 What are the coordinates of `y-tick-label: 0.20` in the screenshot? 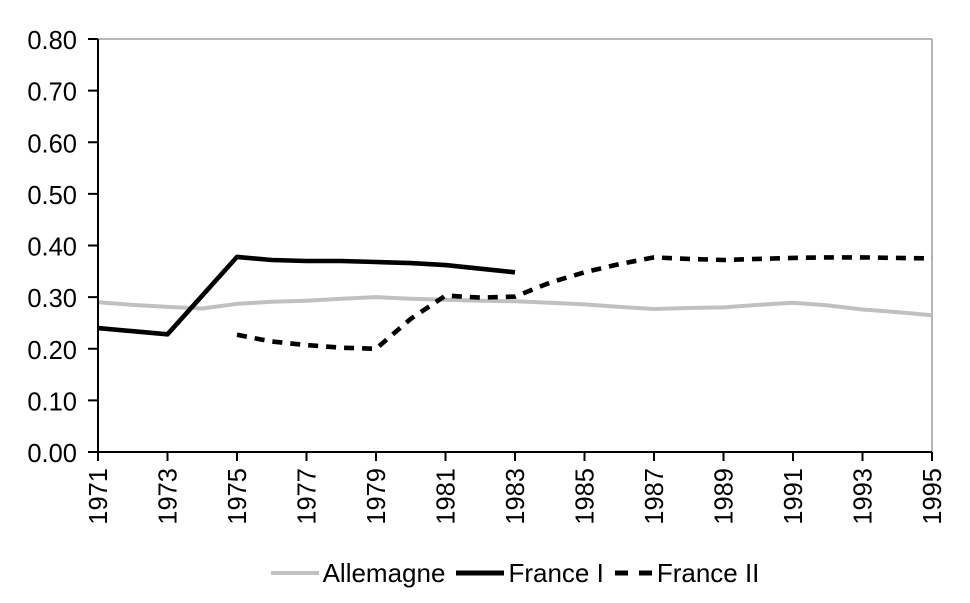 It's located at (52, 351).